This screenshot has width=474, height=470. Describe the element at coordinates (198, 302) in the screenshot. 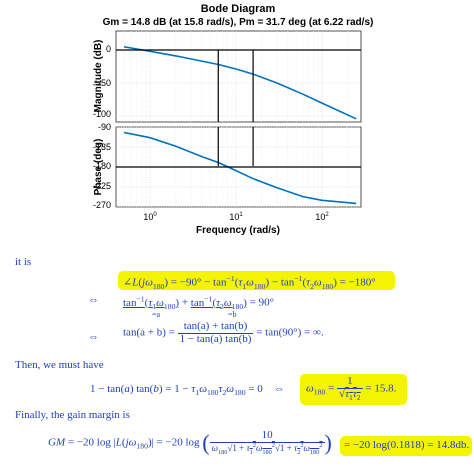

I see `arctan-sum-equation: tan−1(τ1ω180) + tan−1(τ2ω180) = 90°` at that location.